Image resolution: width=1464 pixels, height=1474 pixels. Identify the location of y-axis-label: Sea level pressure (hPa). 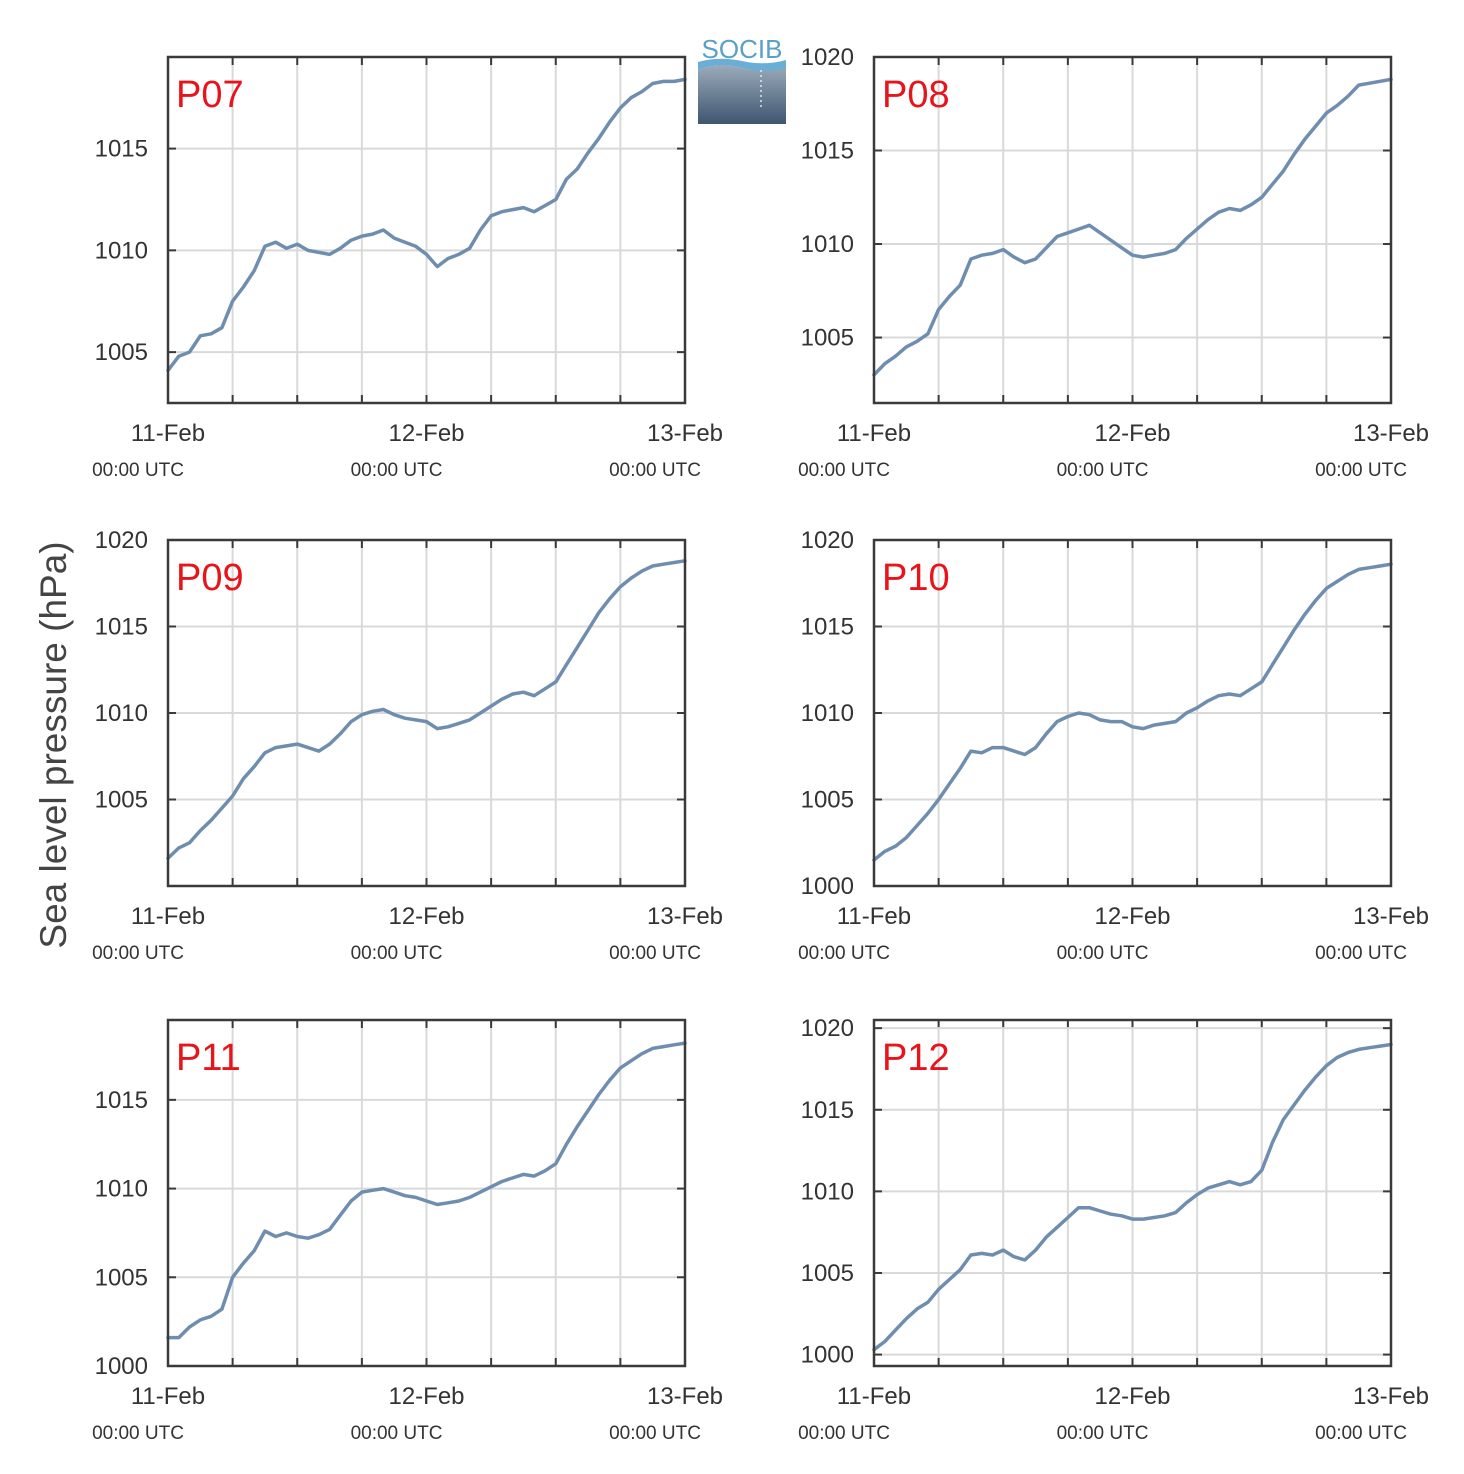
(53, 744).